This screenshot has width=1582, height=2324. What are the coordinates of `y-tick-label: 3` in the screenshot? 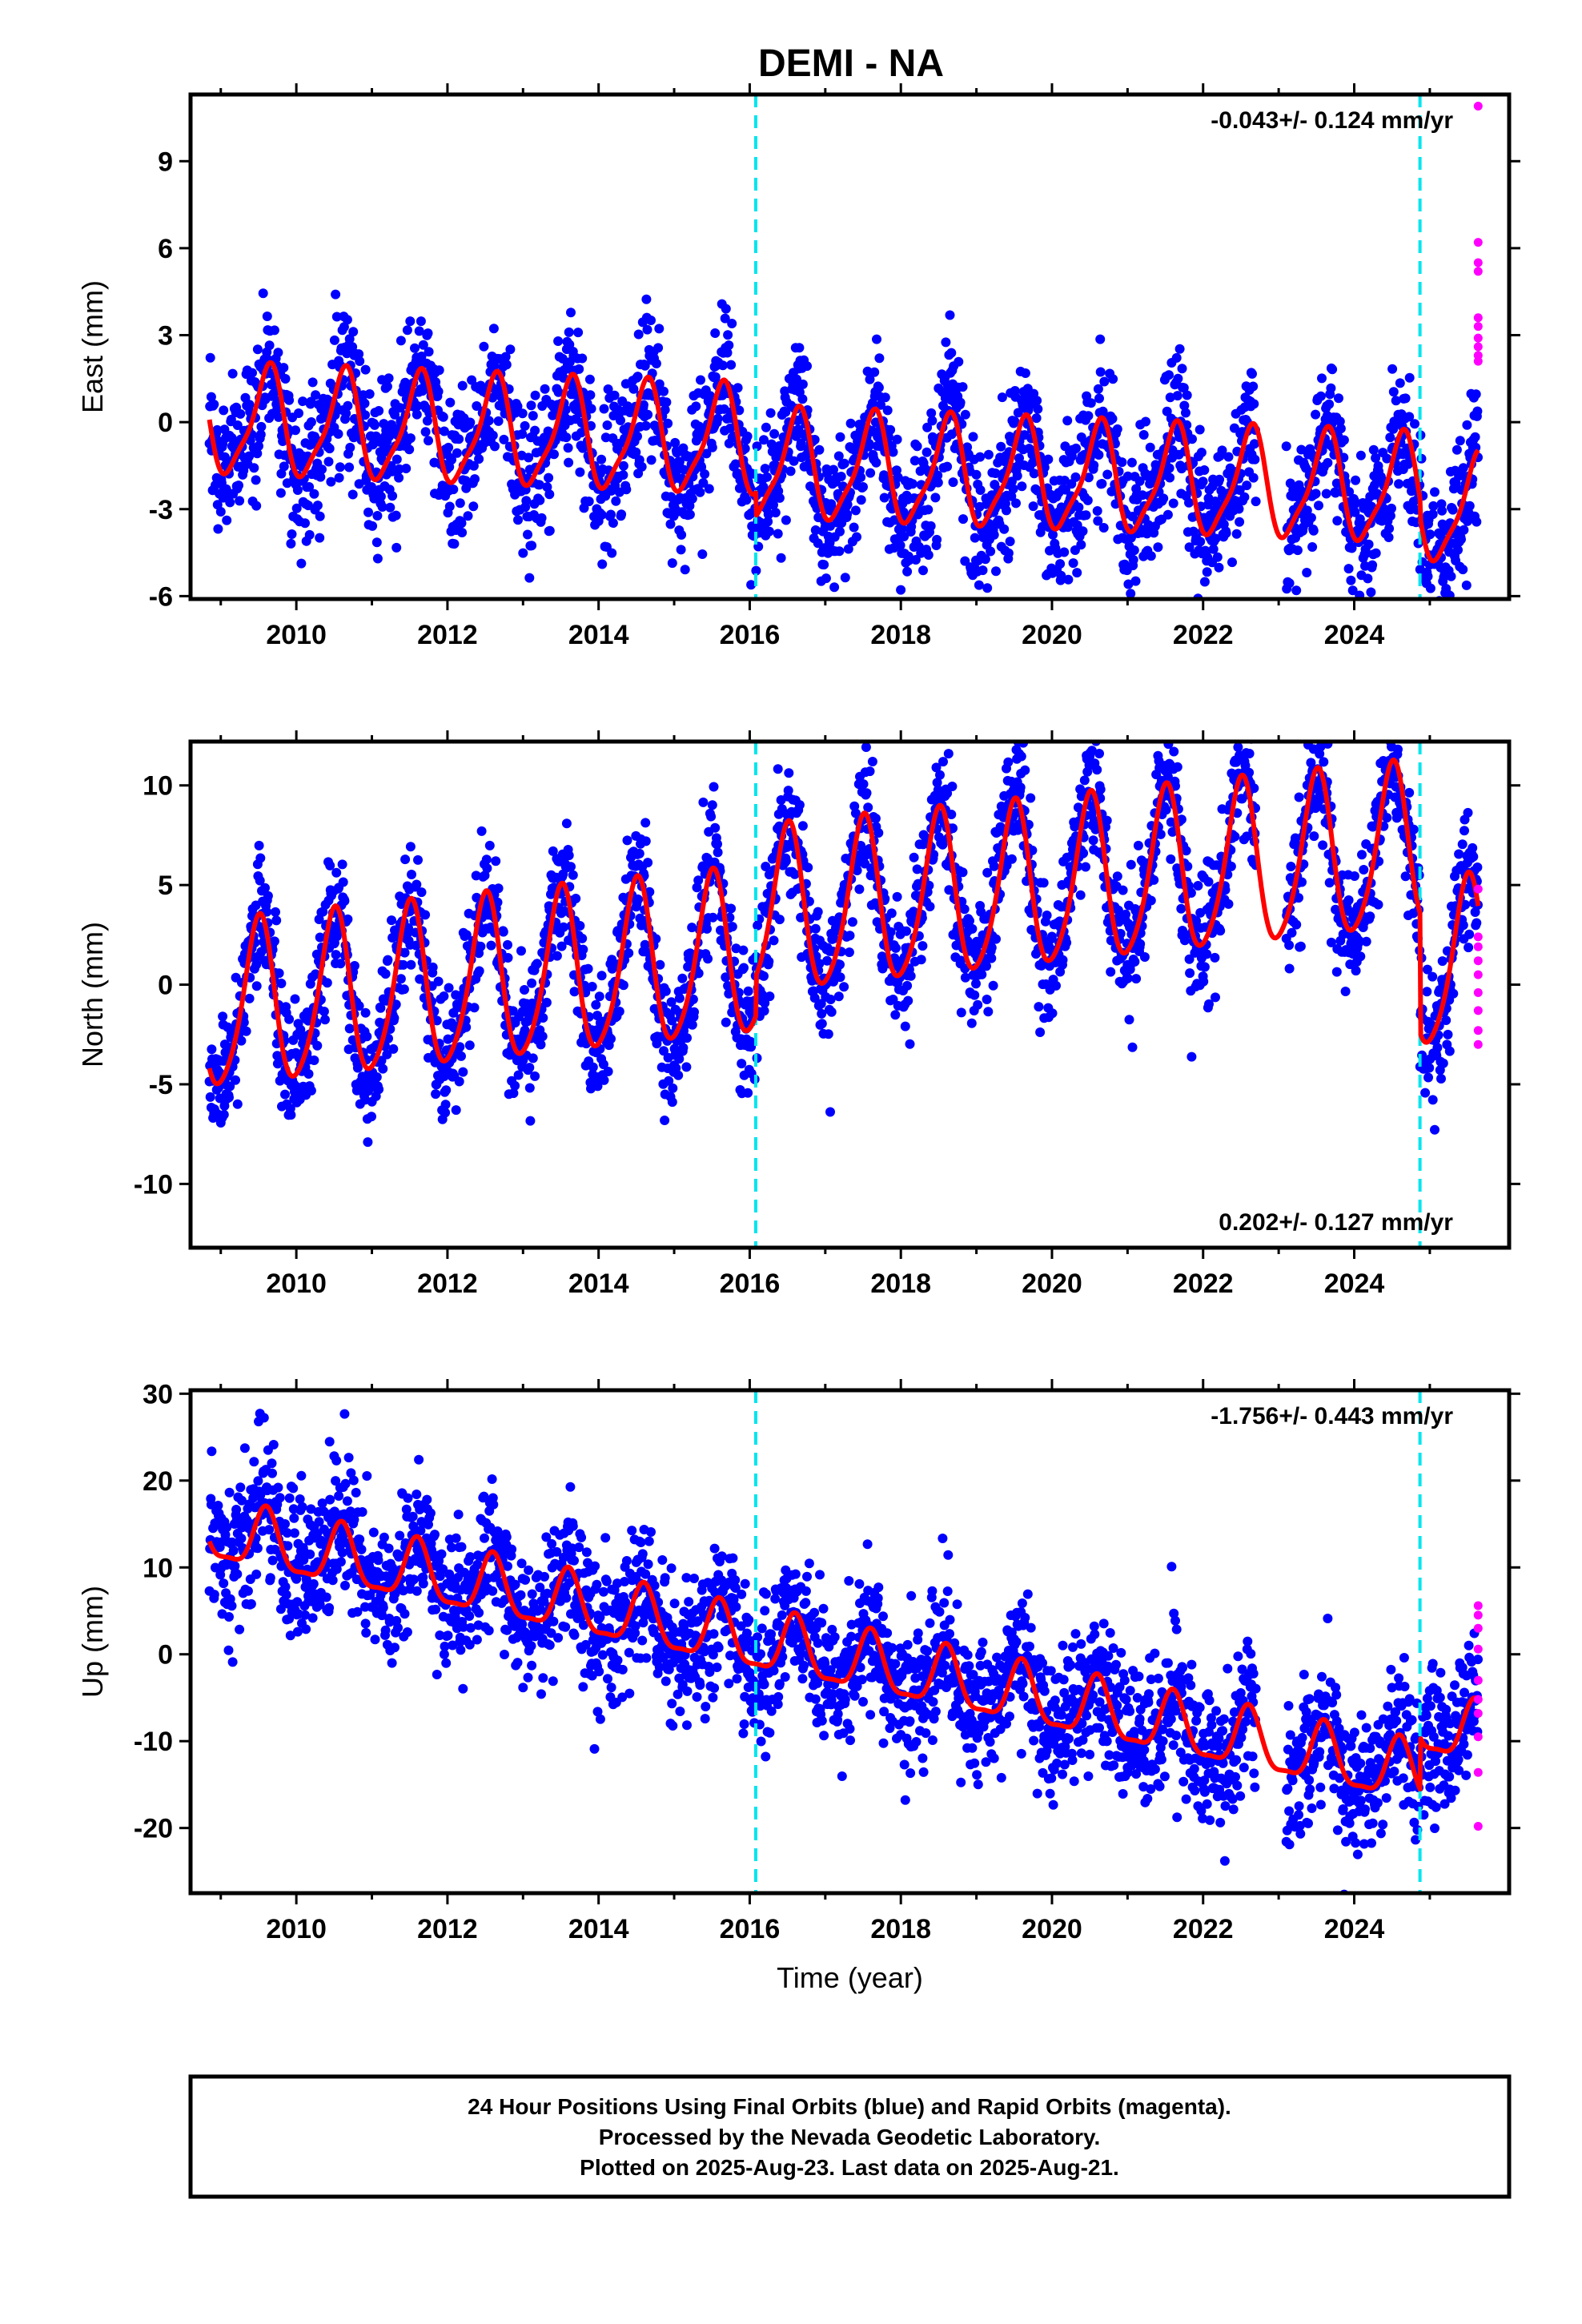 It's located at (165, 336).